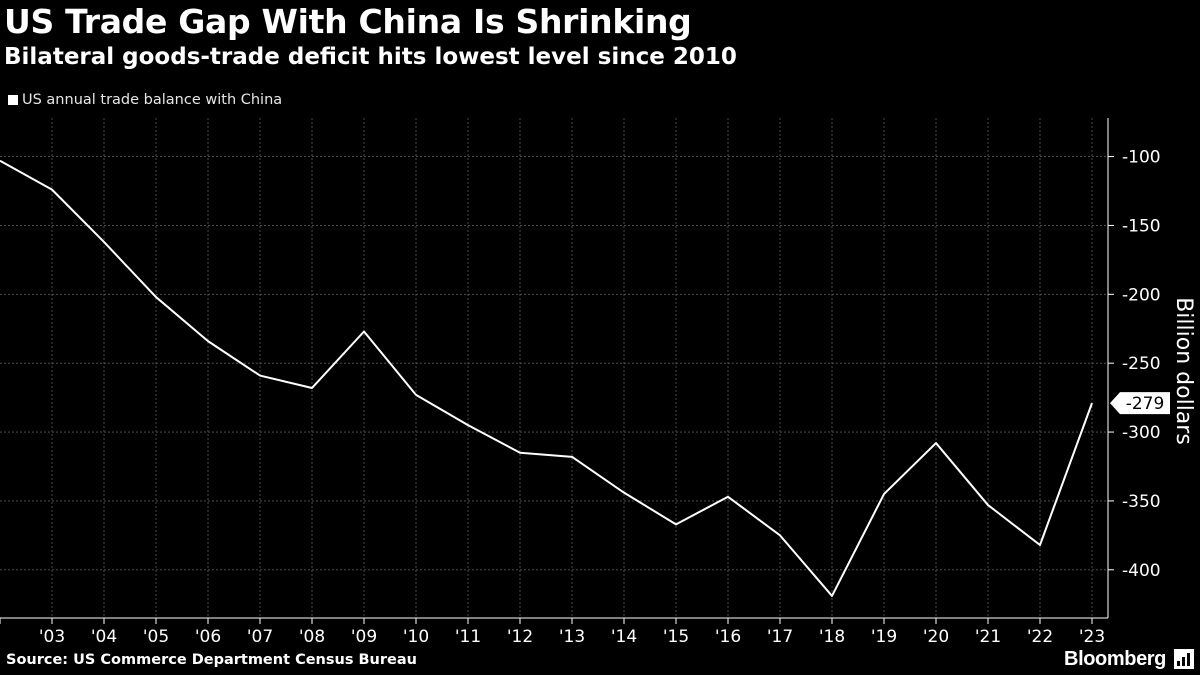 The image size is (1200, 675). I want to click on x-tick-label: '21, so click(988, 637).